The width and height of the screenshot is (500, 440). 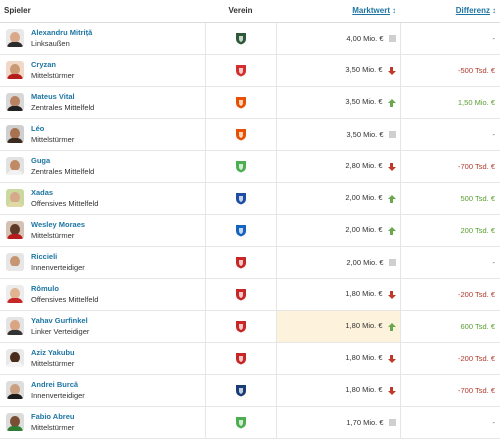 What do you see at coordinates (59, 320) in the screenshot?
I see `player-name-link: Yahav Gurfinkel` at bounding box center [59, 320].